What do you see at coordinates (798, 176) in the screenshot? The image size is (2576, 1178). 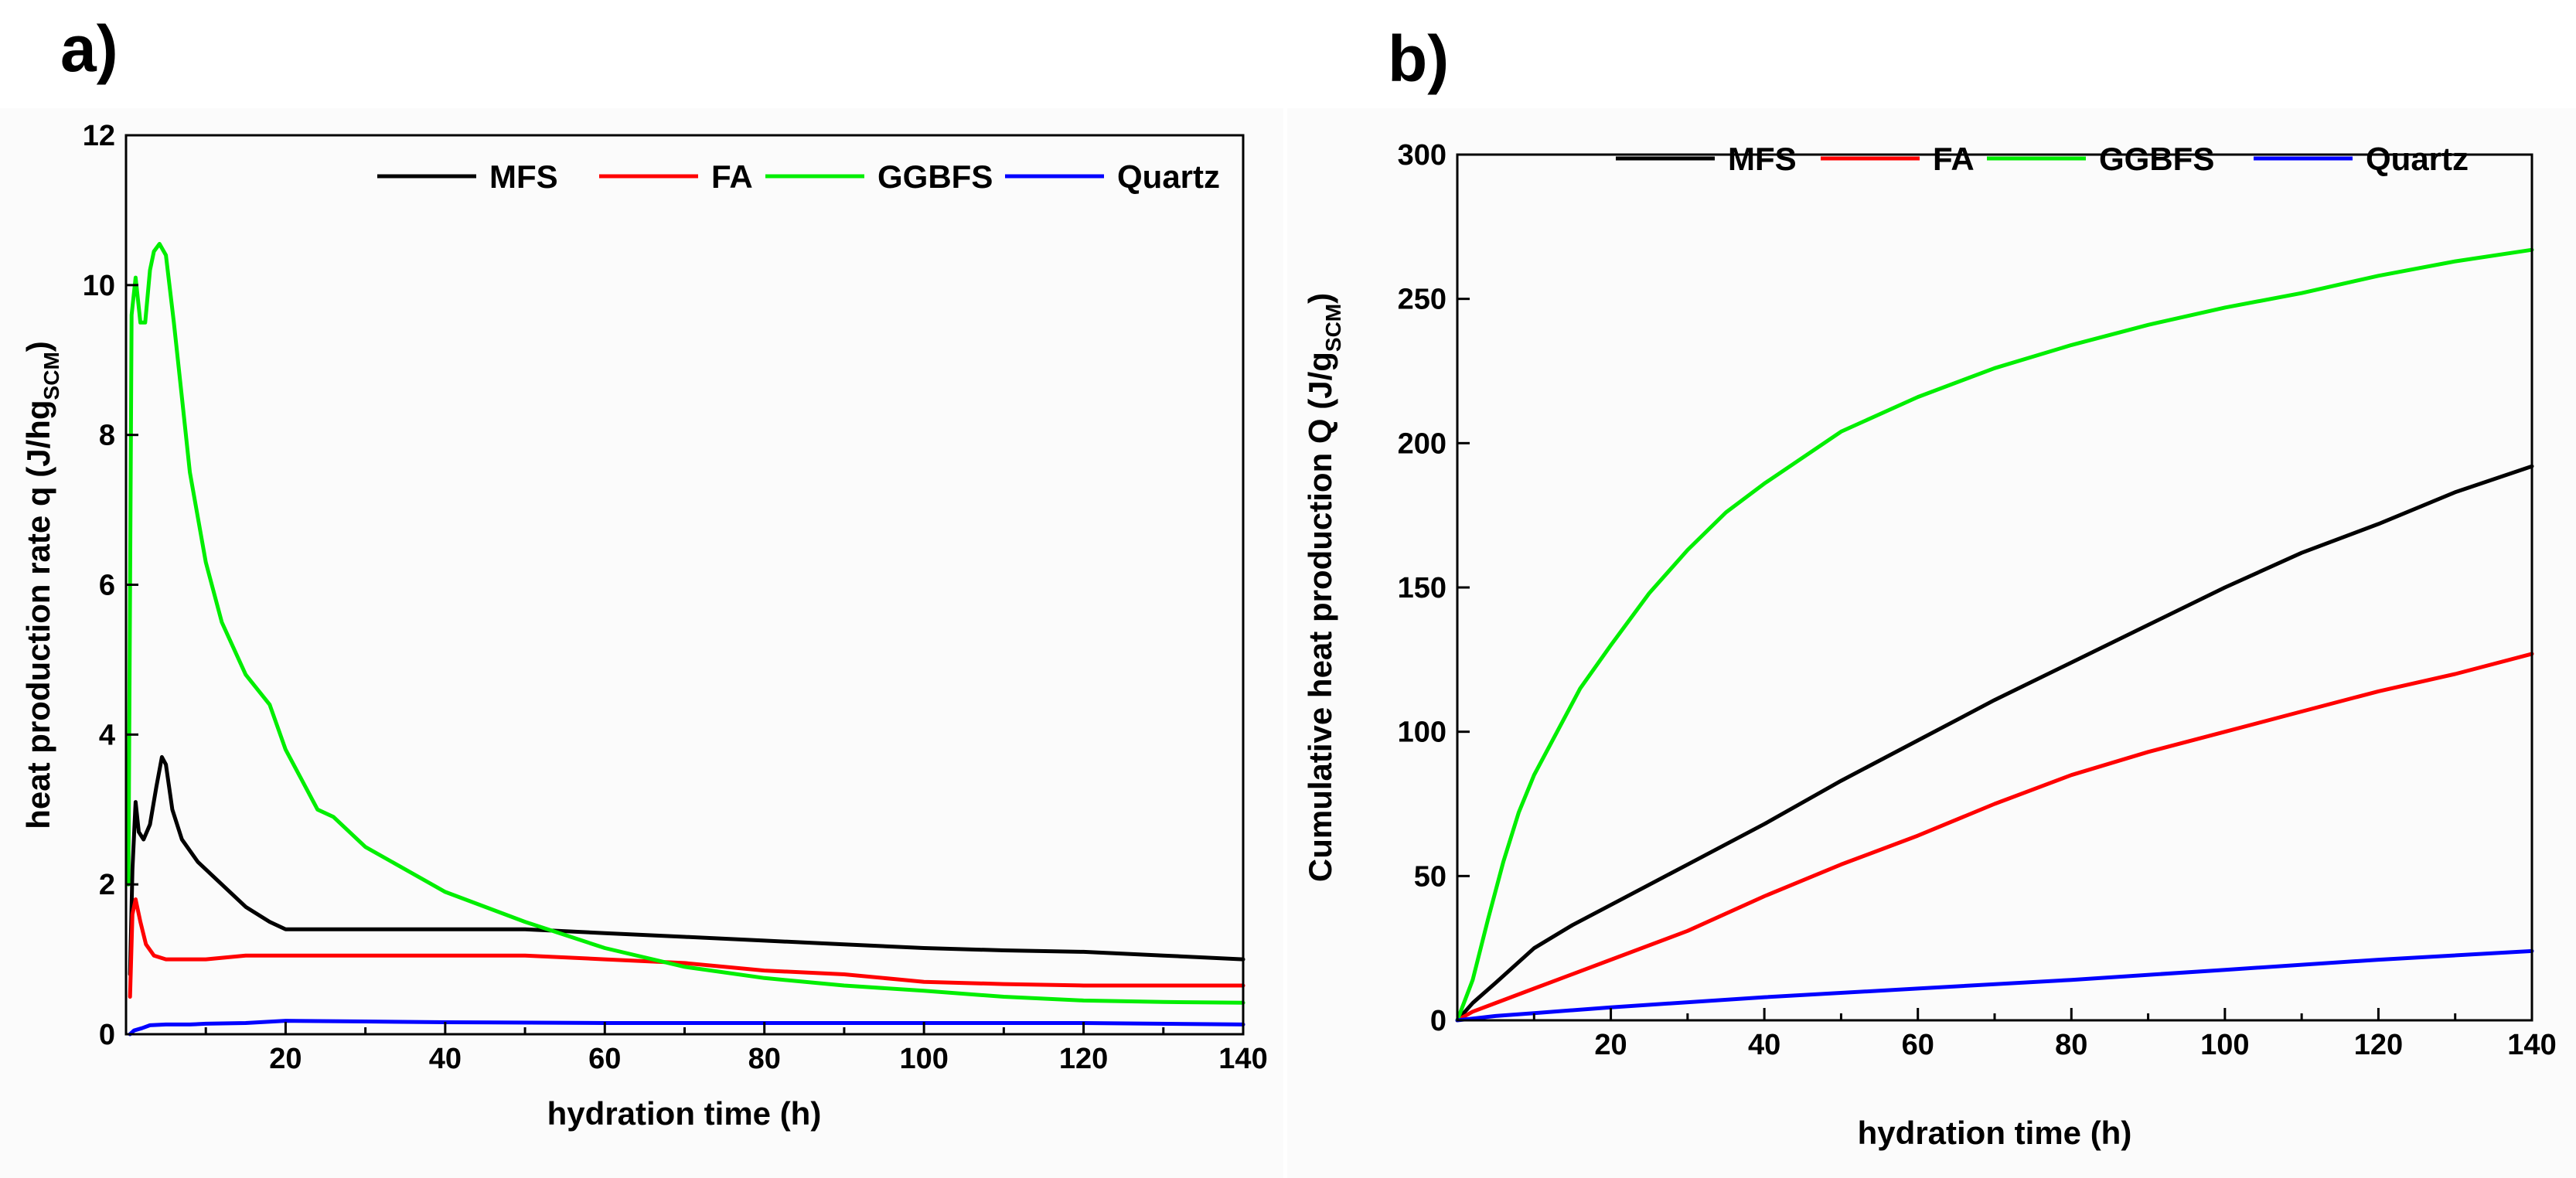 I see `panel-a-legend: MFS FA GGBFS Quartz` at bounding box center [798, 176].